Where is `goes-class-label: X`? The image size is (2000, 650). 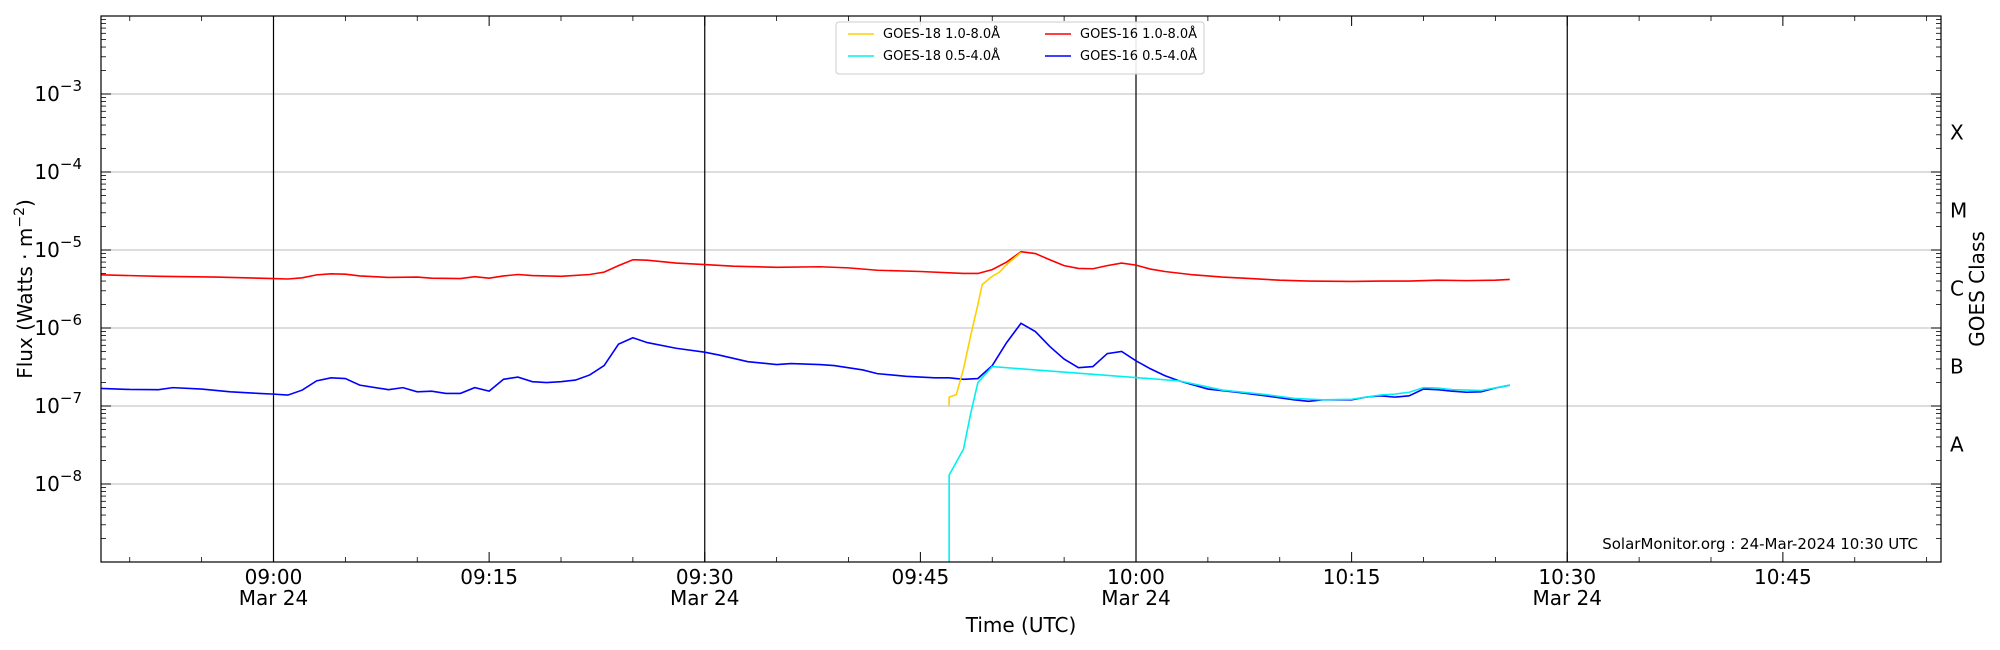 goes-class-label: X is located at coordinates (1957, 133).